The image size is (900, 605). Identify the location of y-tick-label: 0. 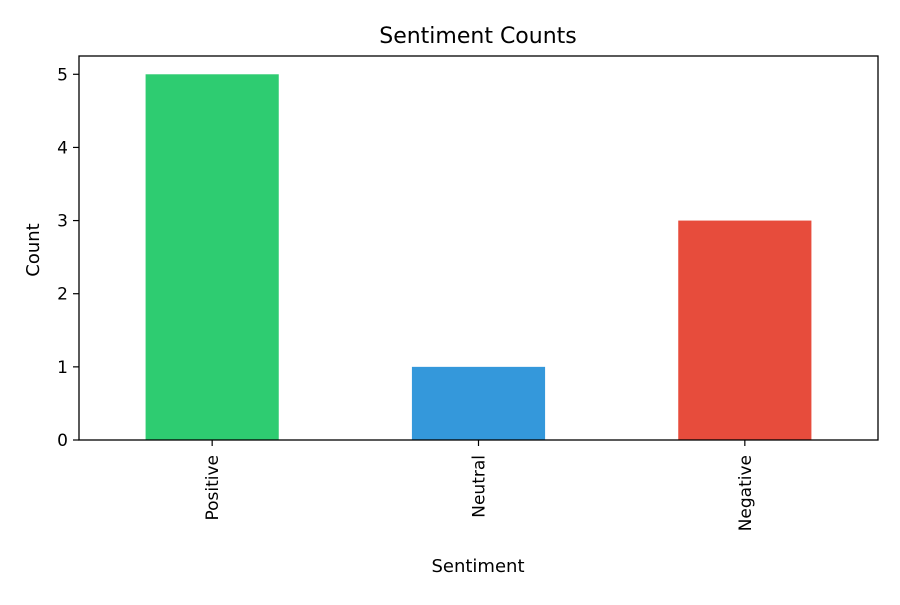
(62, 441).